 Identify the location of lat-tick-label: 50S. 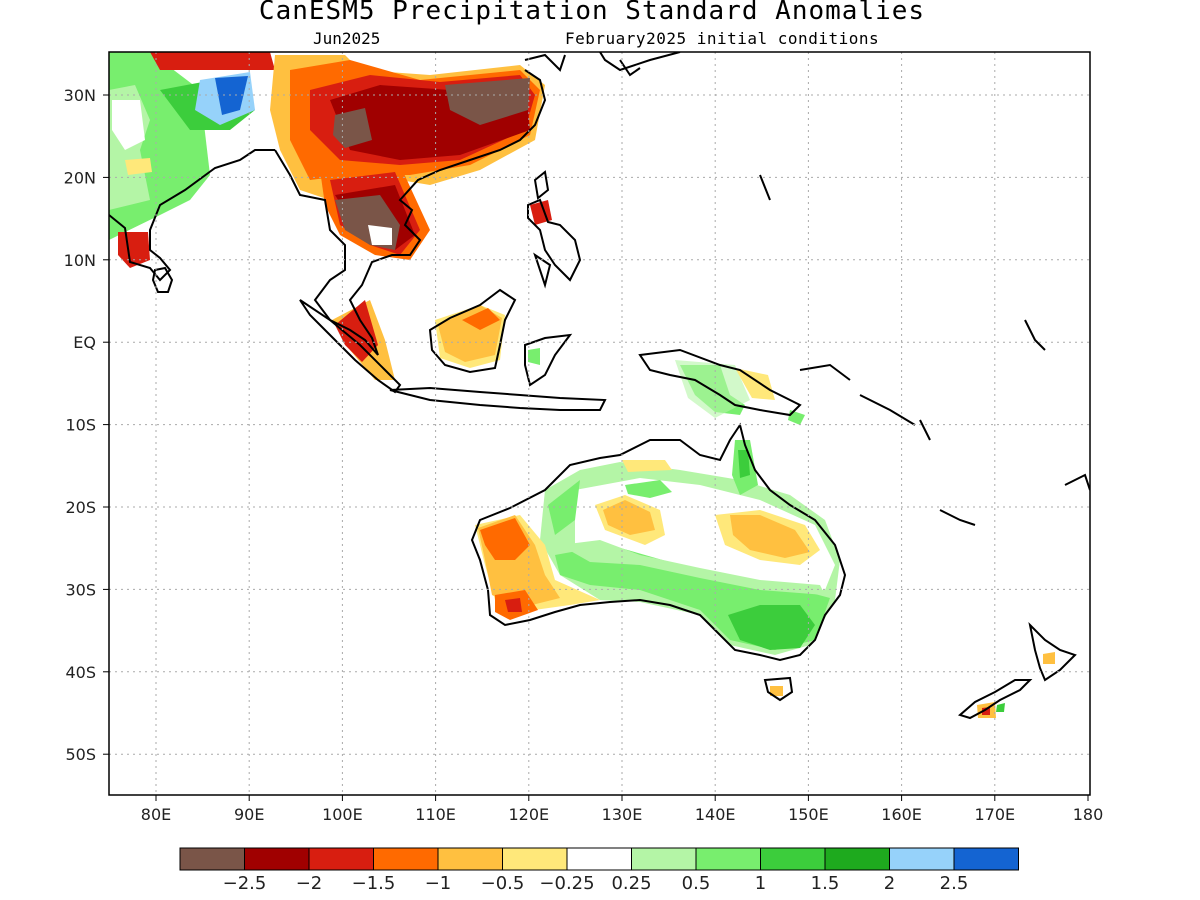
(80, 754).